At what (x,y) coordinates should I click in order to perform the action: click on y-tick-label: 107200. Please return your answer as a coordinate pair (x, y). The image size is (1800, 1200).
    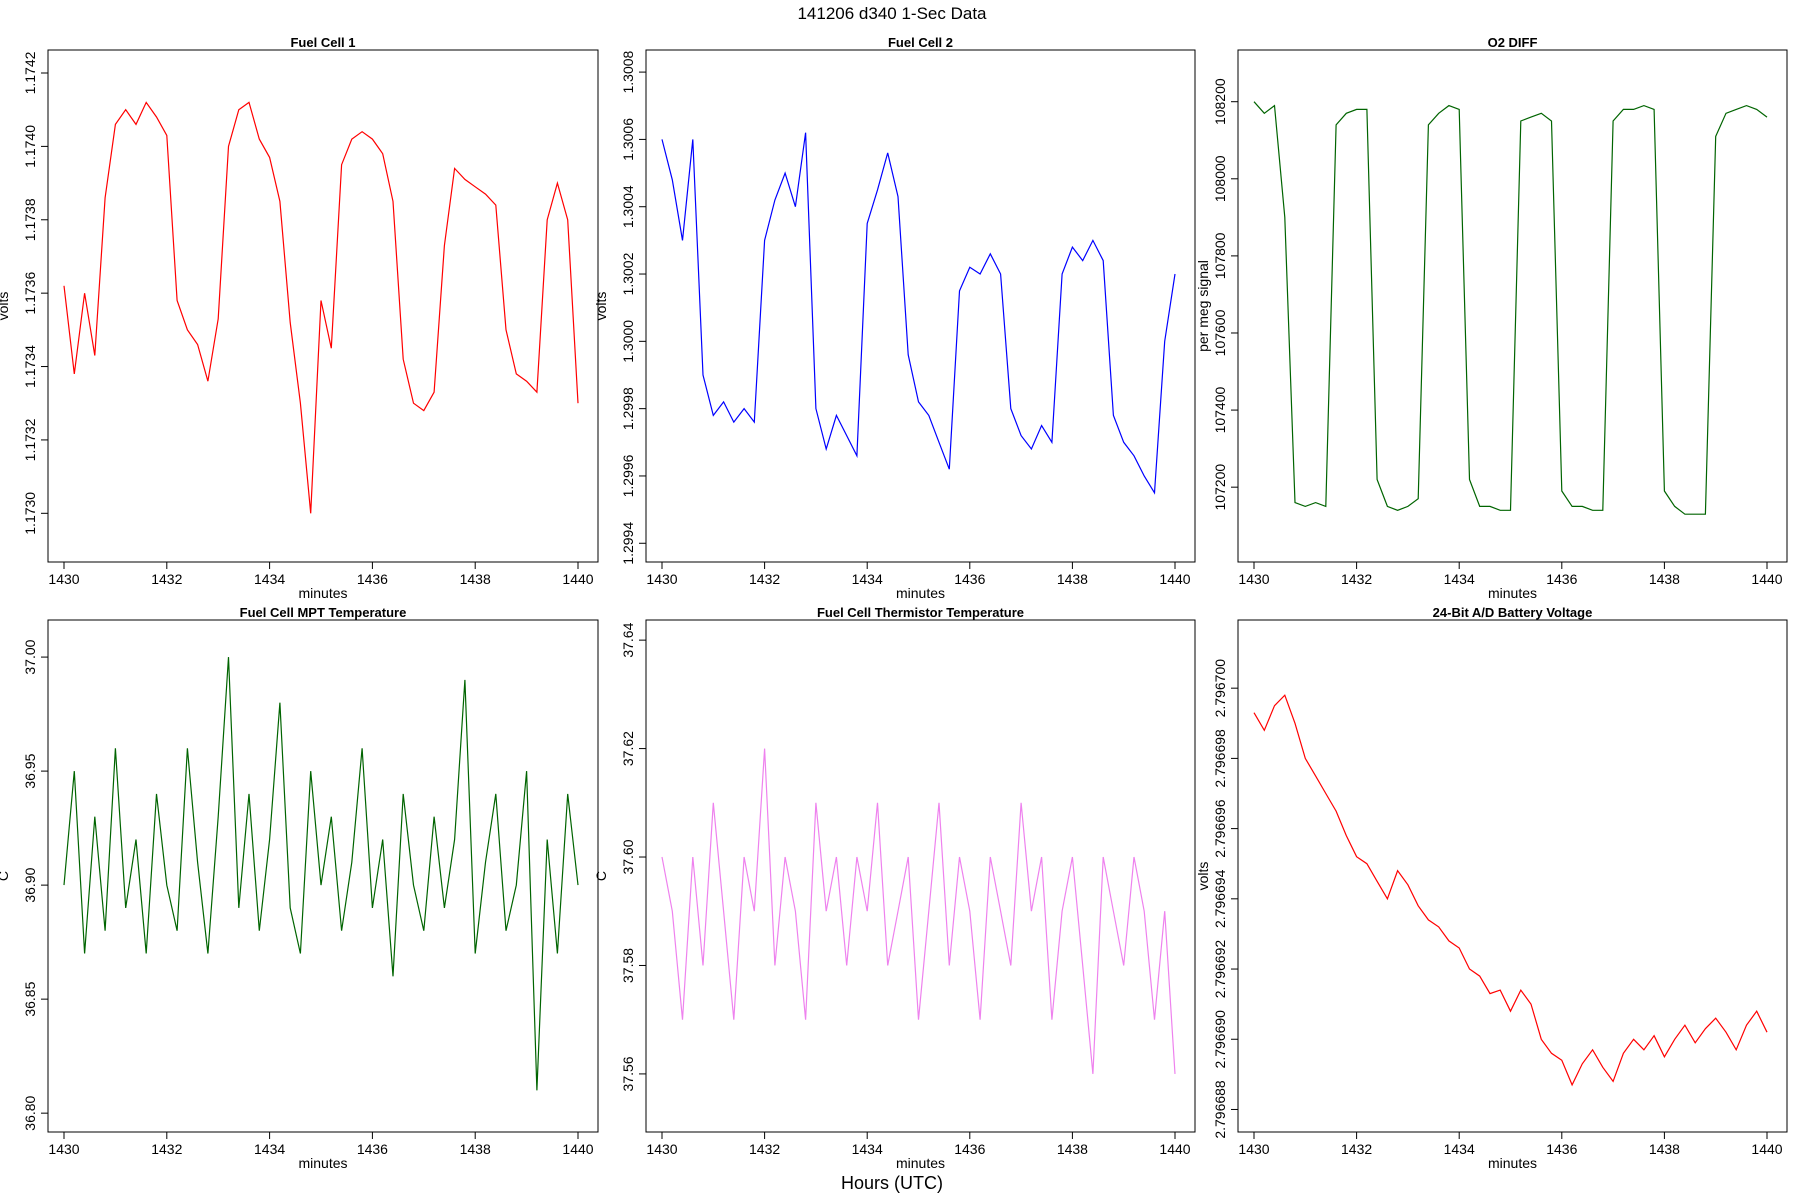
    Looking at the image, I should click on (1220, 487).